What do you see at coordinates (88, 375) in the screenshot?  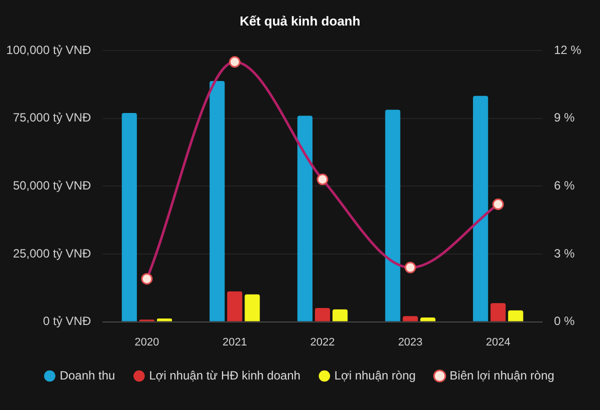 I see `legend-label: Doanh thu` at bounding box center [88, 375].